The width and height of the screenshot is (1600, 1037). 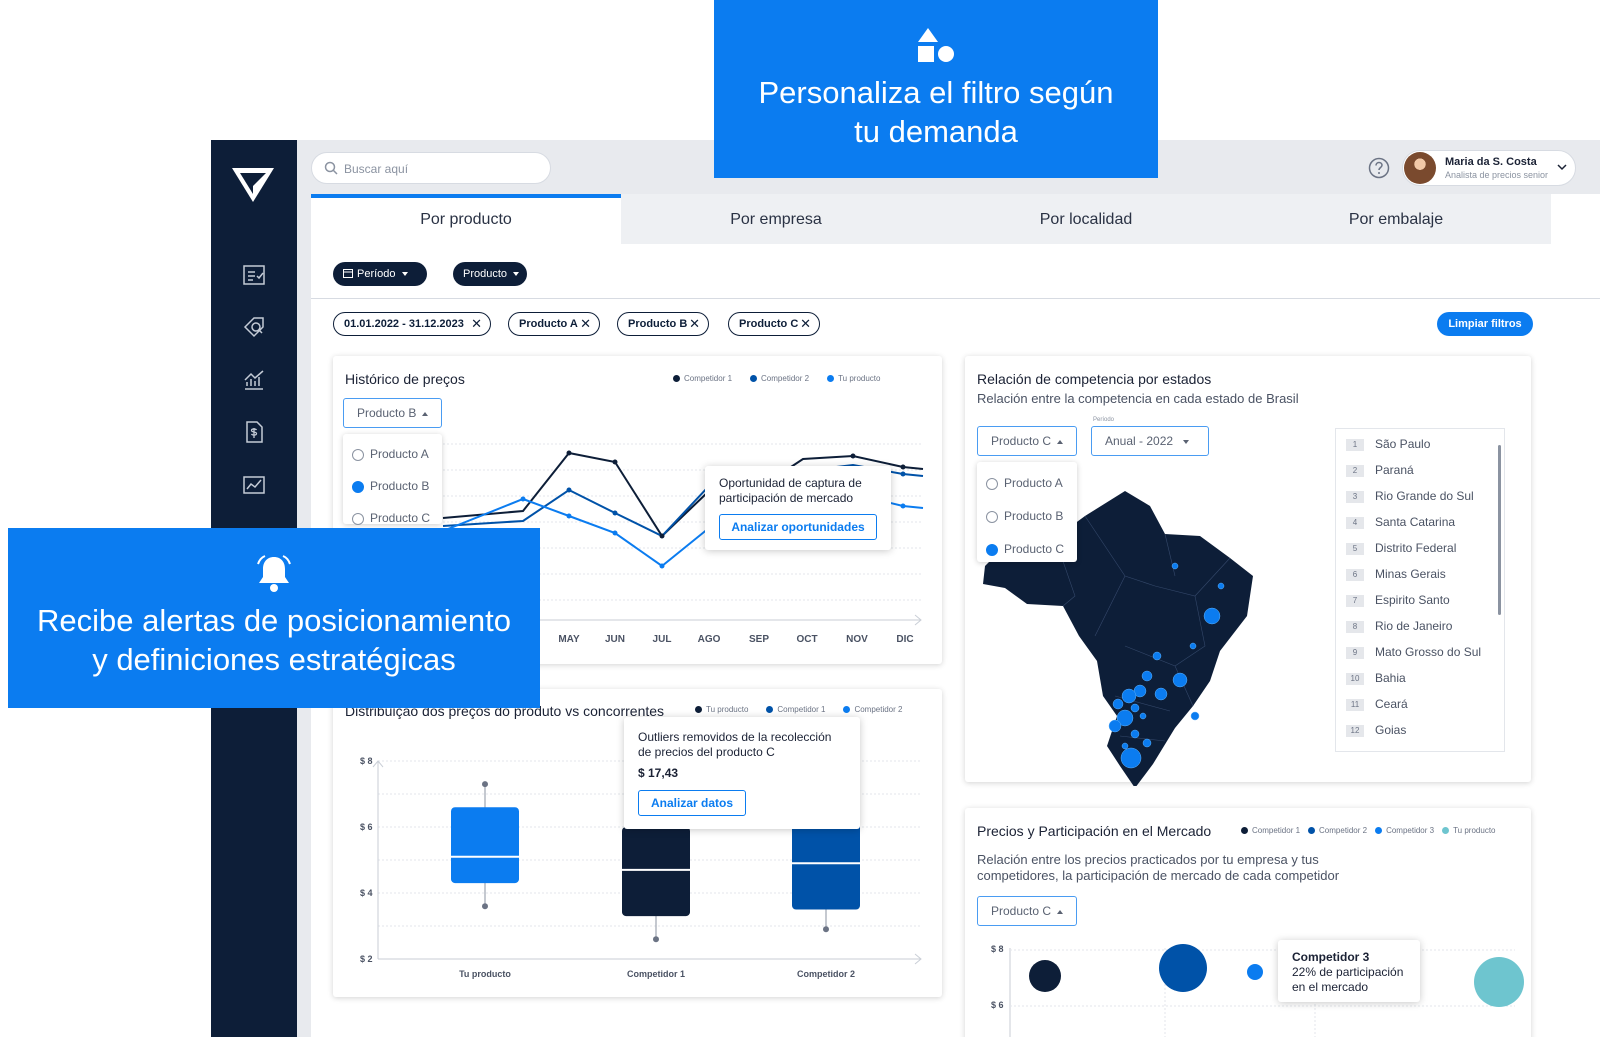 I want to click on periodo-filter-button: Período, so click(x=380, y=274).